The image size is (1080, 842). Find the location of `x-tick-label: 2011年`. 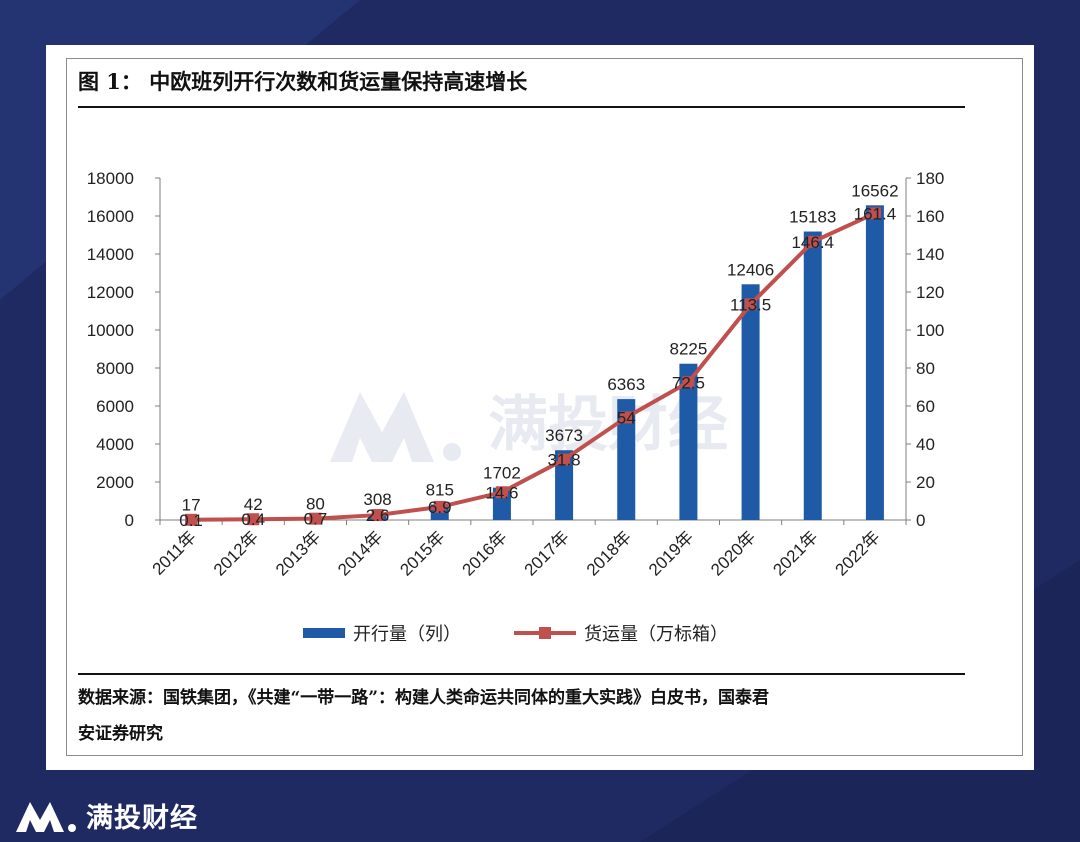

x-tick-label: 2011年 is located at coordinates (174, 552).